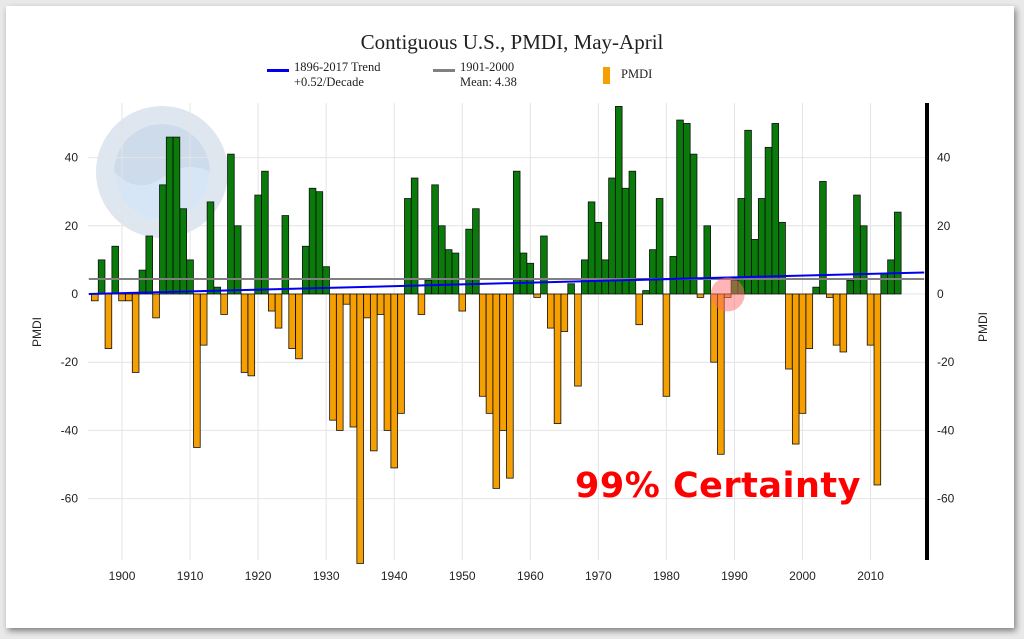 This screenshot has height=639, width=1024. I want to click on legend-mean-label: 1901-2000 Mean: 4.38, so click(488, 74).